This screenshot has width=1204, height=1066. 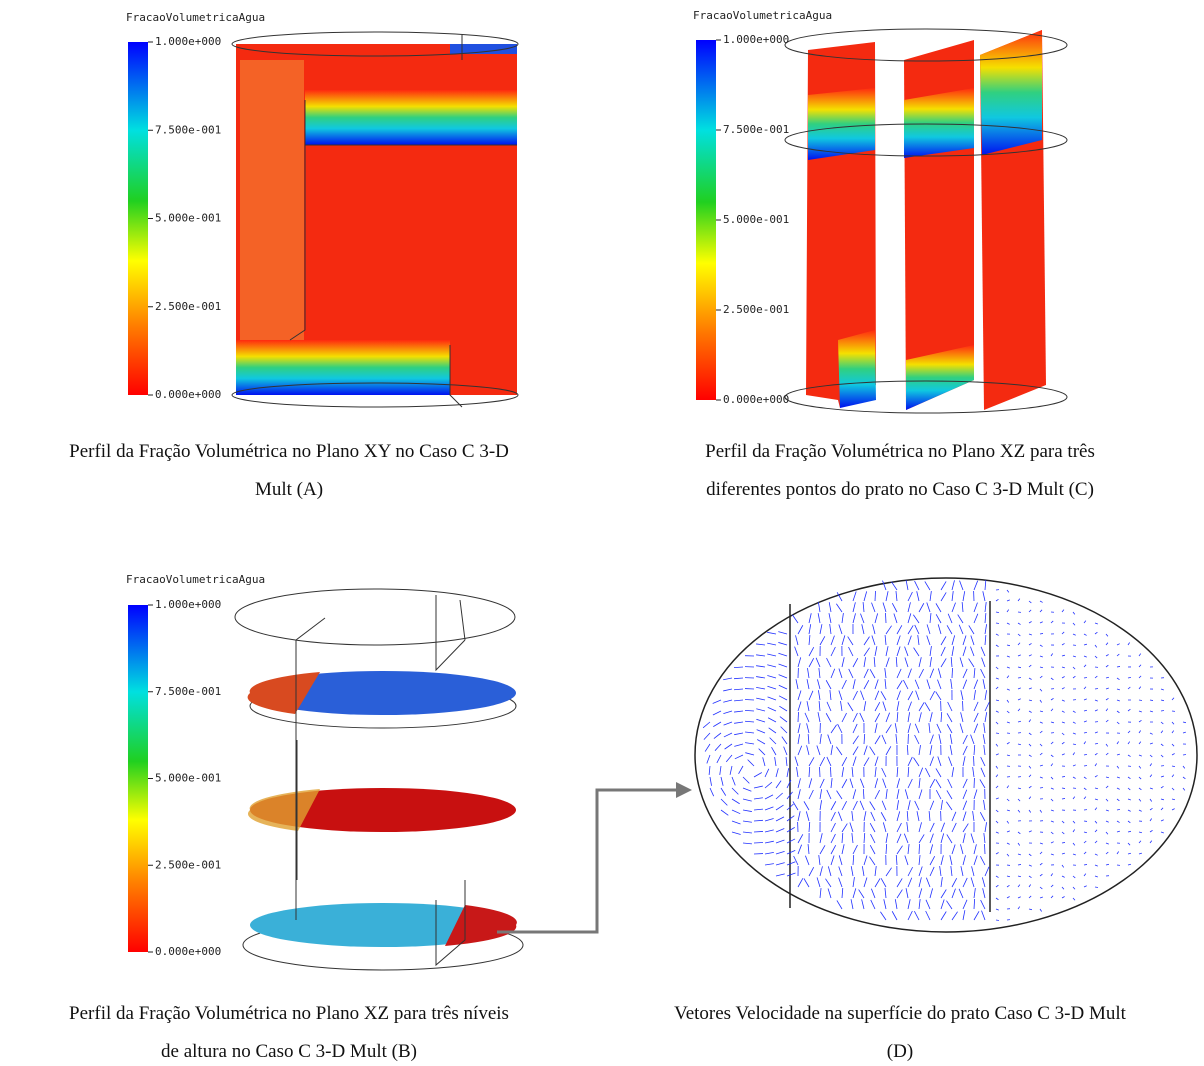 I want to click on colorbar-label: 2.500e-001, so click(x=756, y=309).